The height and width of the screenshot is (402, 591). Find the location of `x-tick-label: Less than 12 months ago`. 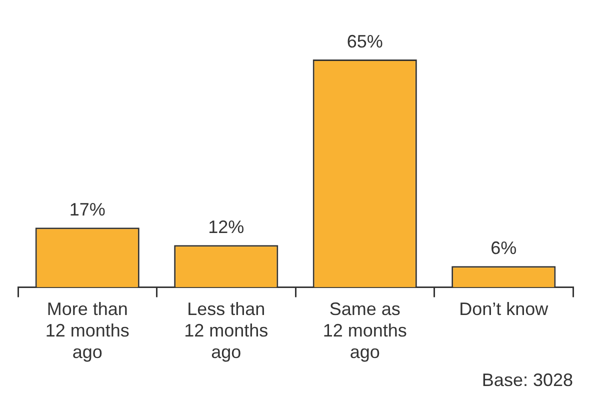

x-tick-label: Less than 12 months ago is located at coordinates (226, 330).